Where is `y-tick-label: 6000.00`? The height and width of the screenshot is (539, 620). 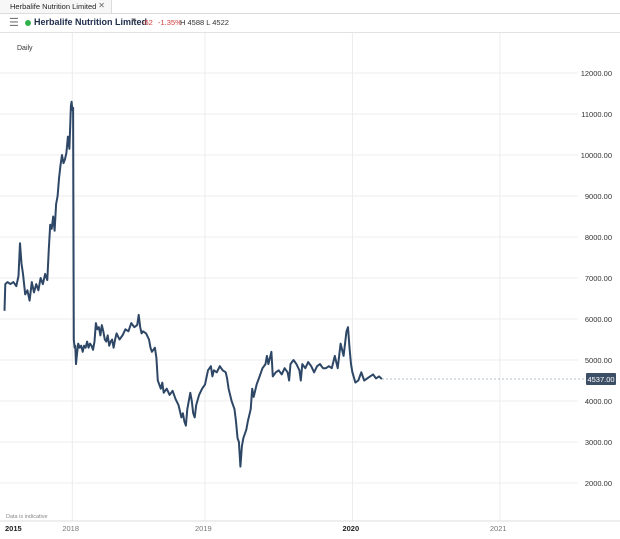
y-tick-label: 6000.00 is located at coordinates (598, 319).